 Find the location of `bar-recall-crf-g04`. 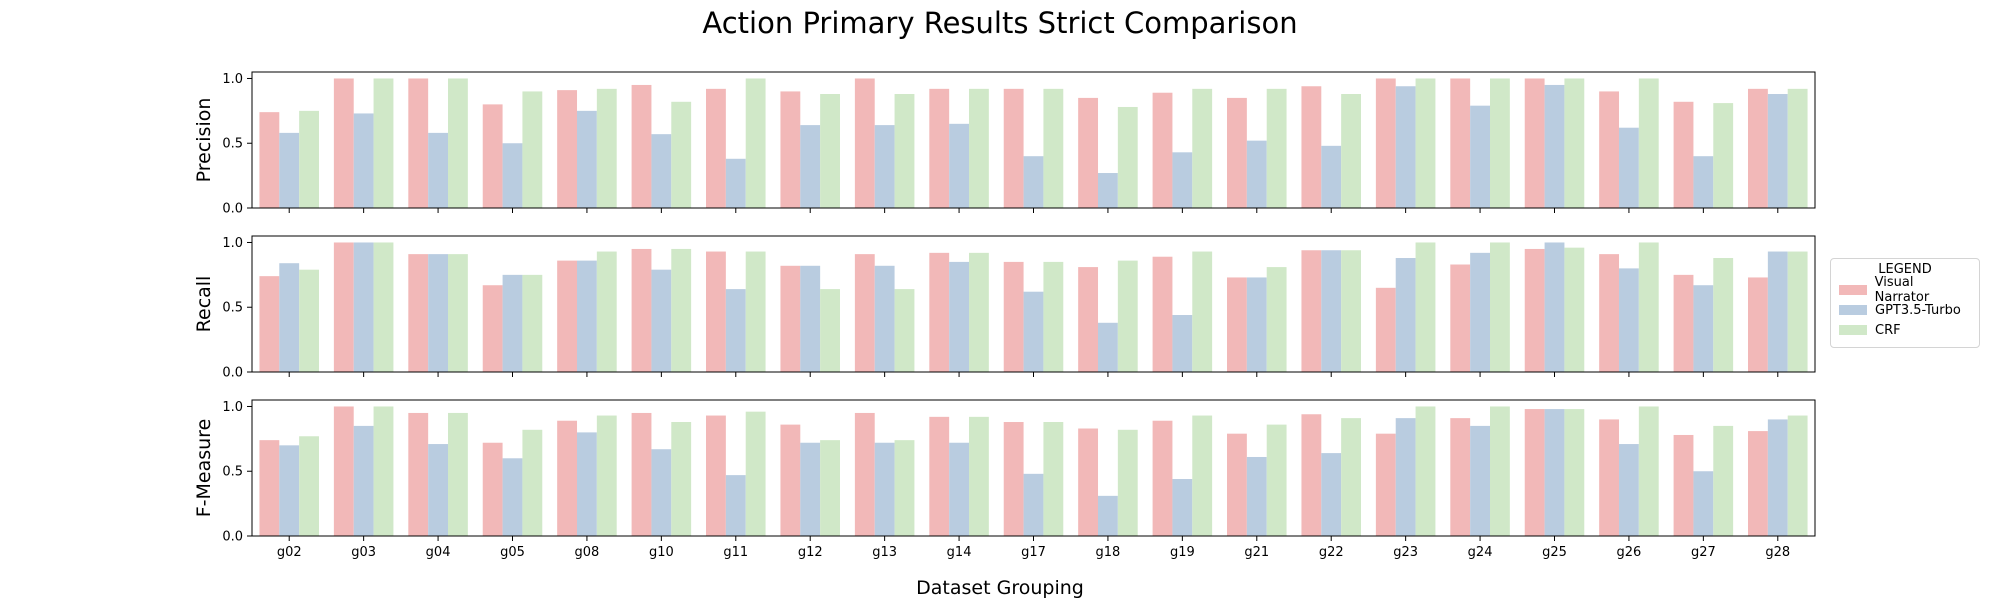

bar-recall-crf-g04 is located at coordinates (458, 313).